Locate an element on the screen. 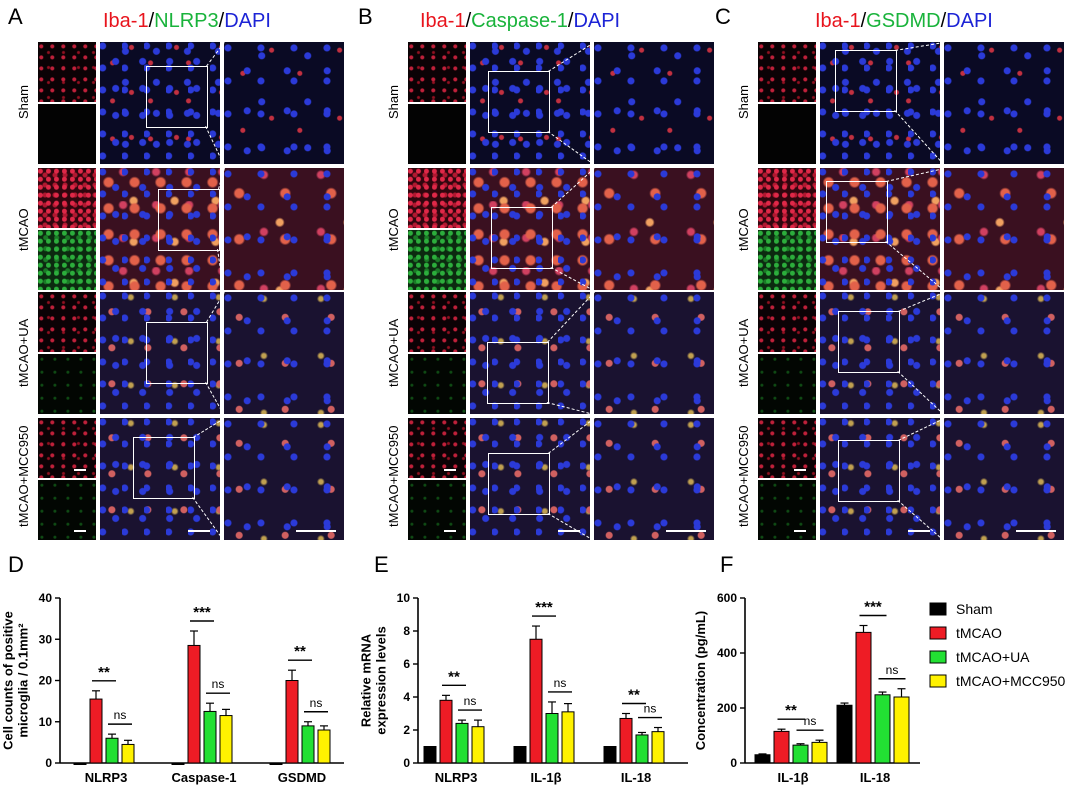  panel-letter-d: D is located at coordinates (16, 564).